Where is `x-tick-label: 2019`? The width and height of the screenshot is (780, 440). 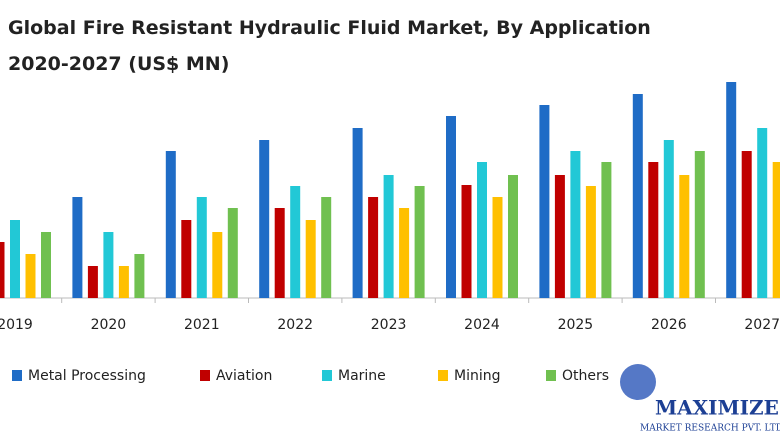 x-tick-label: 2019 is located at coordinates (16, 325).